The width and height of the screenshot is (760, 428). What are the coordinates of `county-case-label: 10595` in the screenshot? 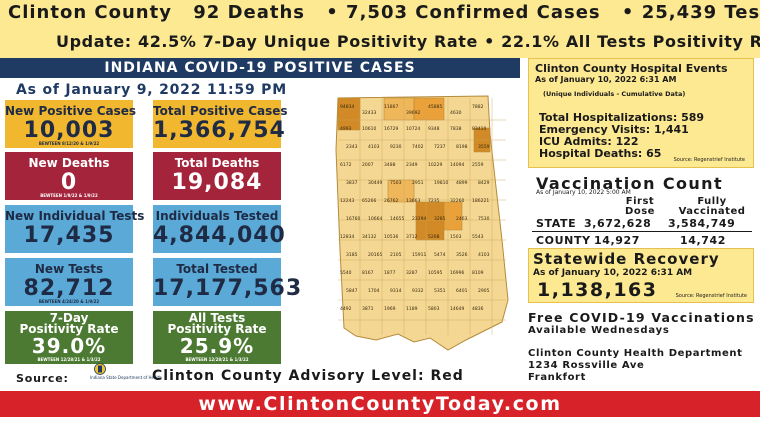 It's located at (435, 273).